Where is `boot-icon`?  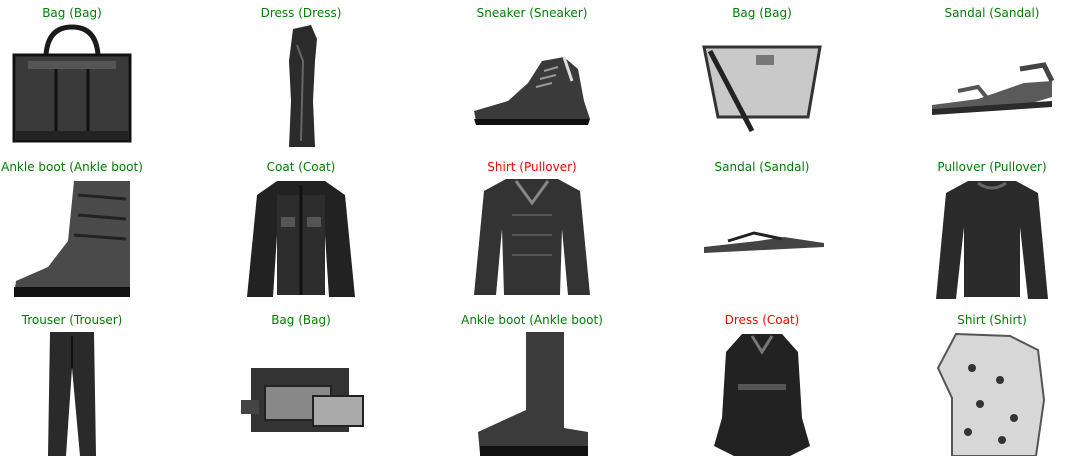 boot-icon is located at coordinates (72, 239).